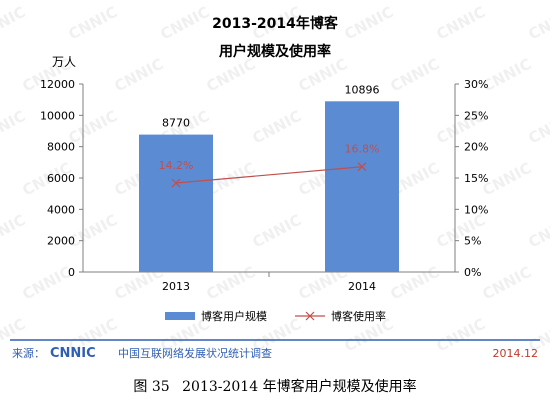  What do you see at coordinates (476, 178) in the screenshot?
I see `right-axis-tick-label: 15%` at bounding box center [476, 178].